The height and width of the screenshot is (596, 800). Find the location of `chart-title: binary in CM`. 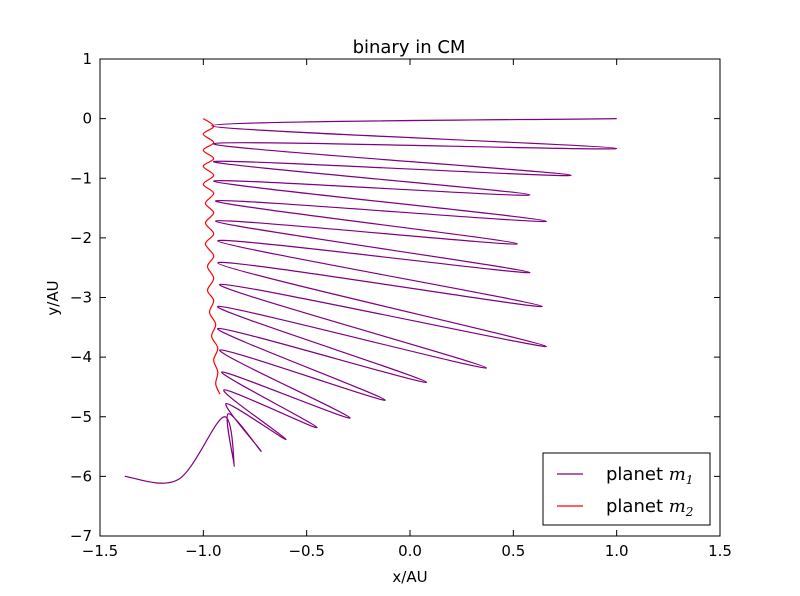

chart-title: binary in CM is located at coordinates (409, 47).